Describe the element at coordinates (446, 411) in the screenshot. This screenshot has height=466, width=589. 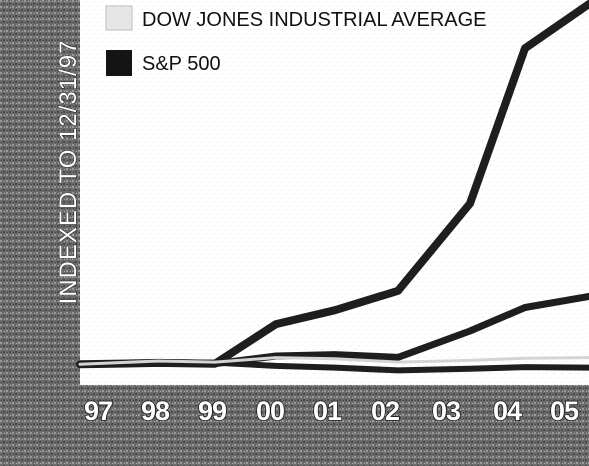
I see `x-tick-label: 03` at that location.